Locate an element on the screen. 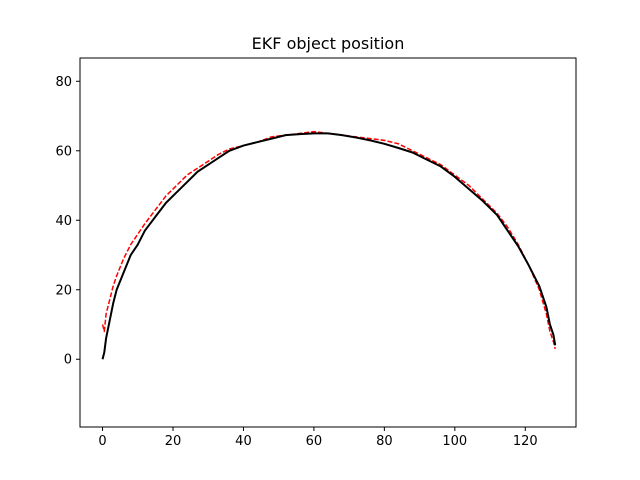  y-tick-label: 60 is located at coordinates (63, 151).